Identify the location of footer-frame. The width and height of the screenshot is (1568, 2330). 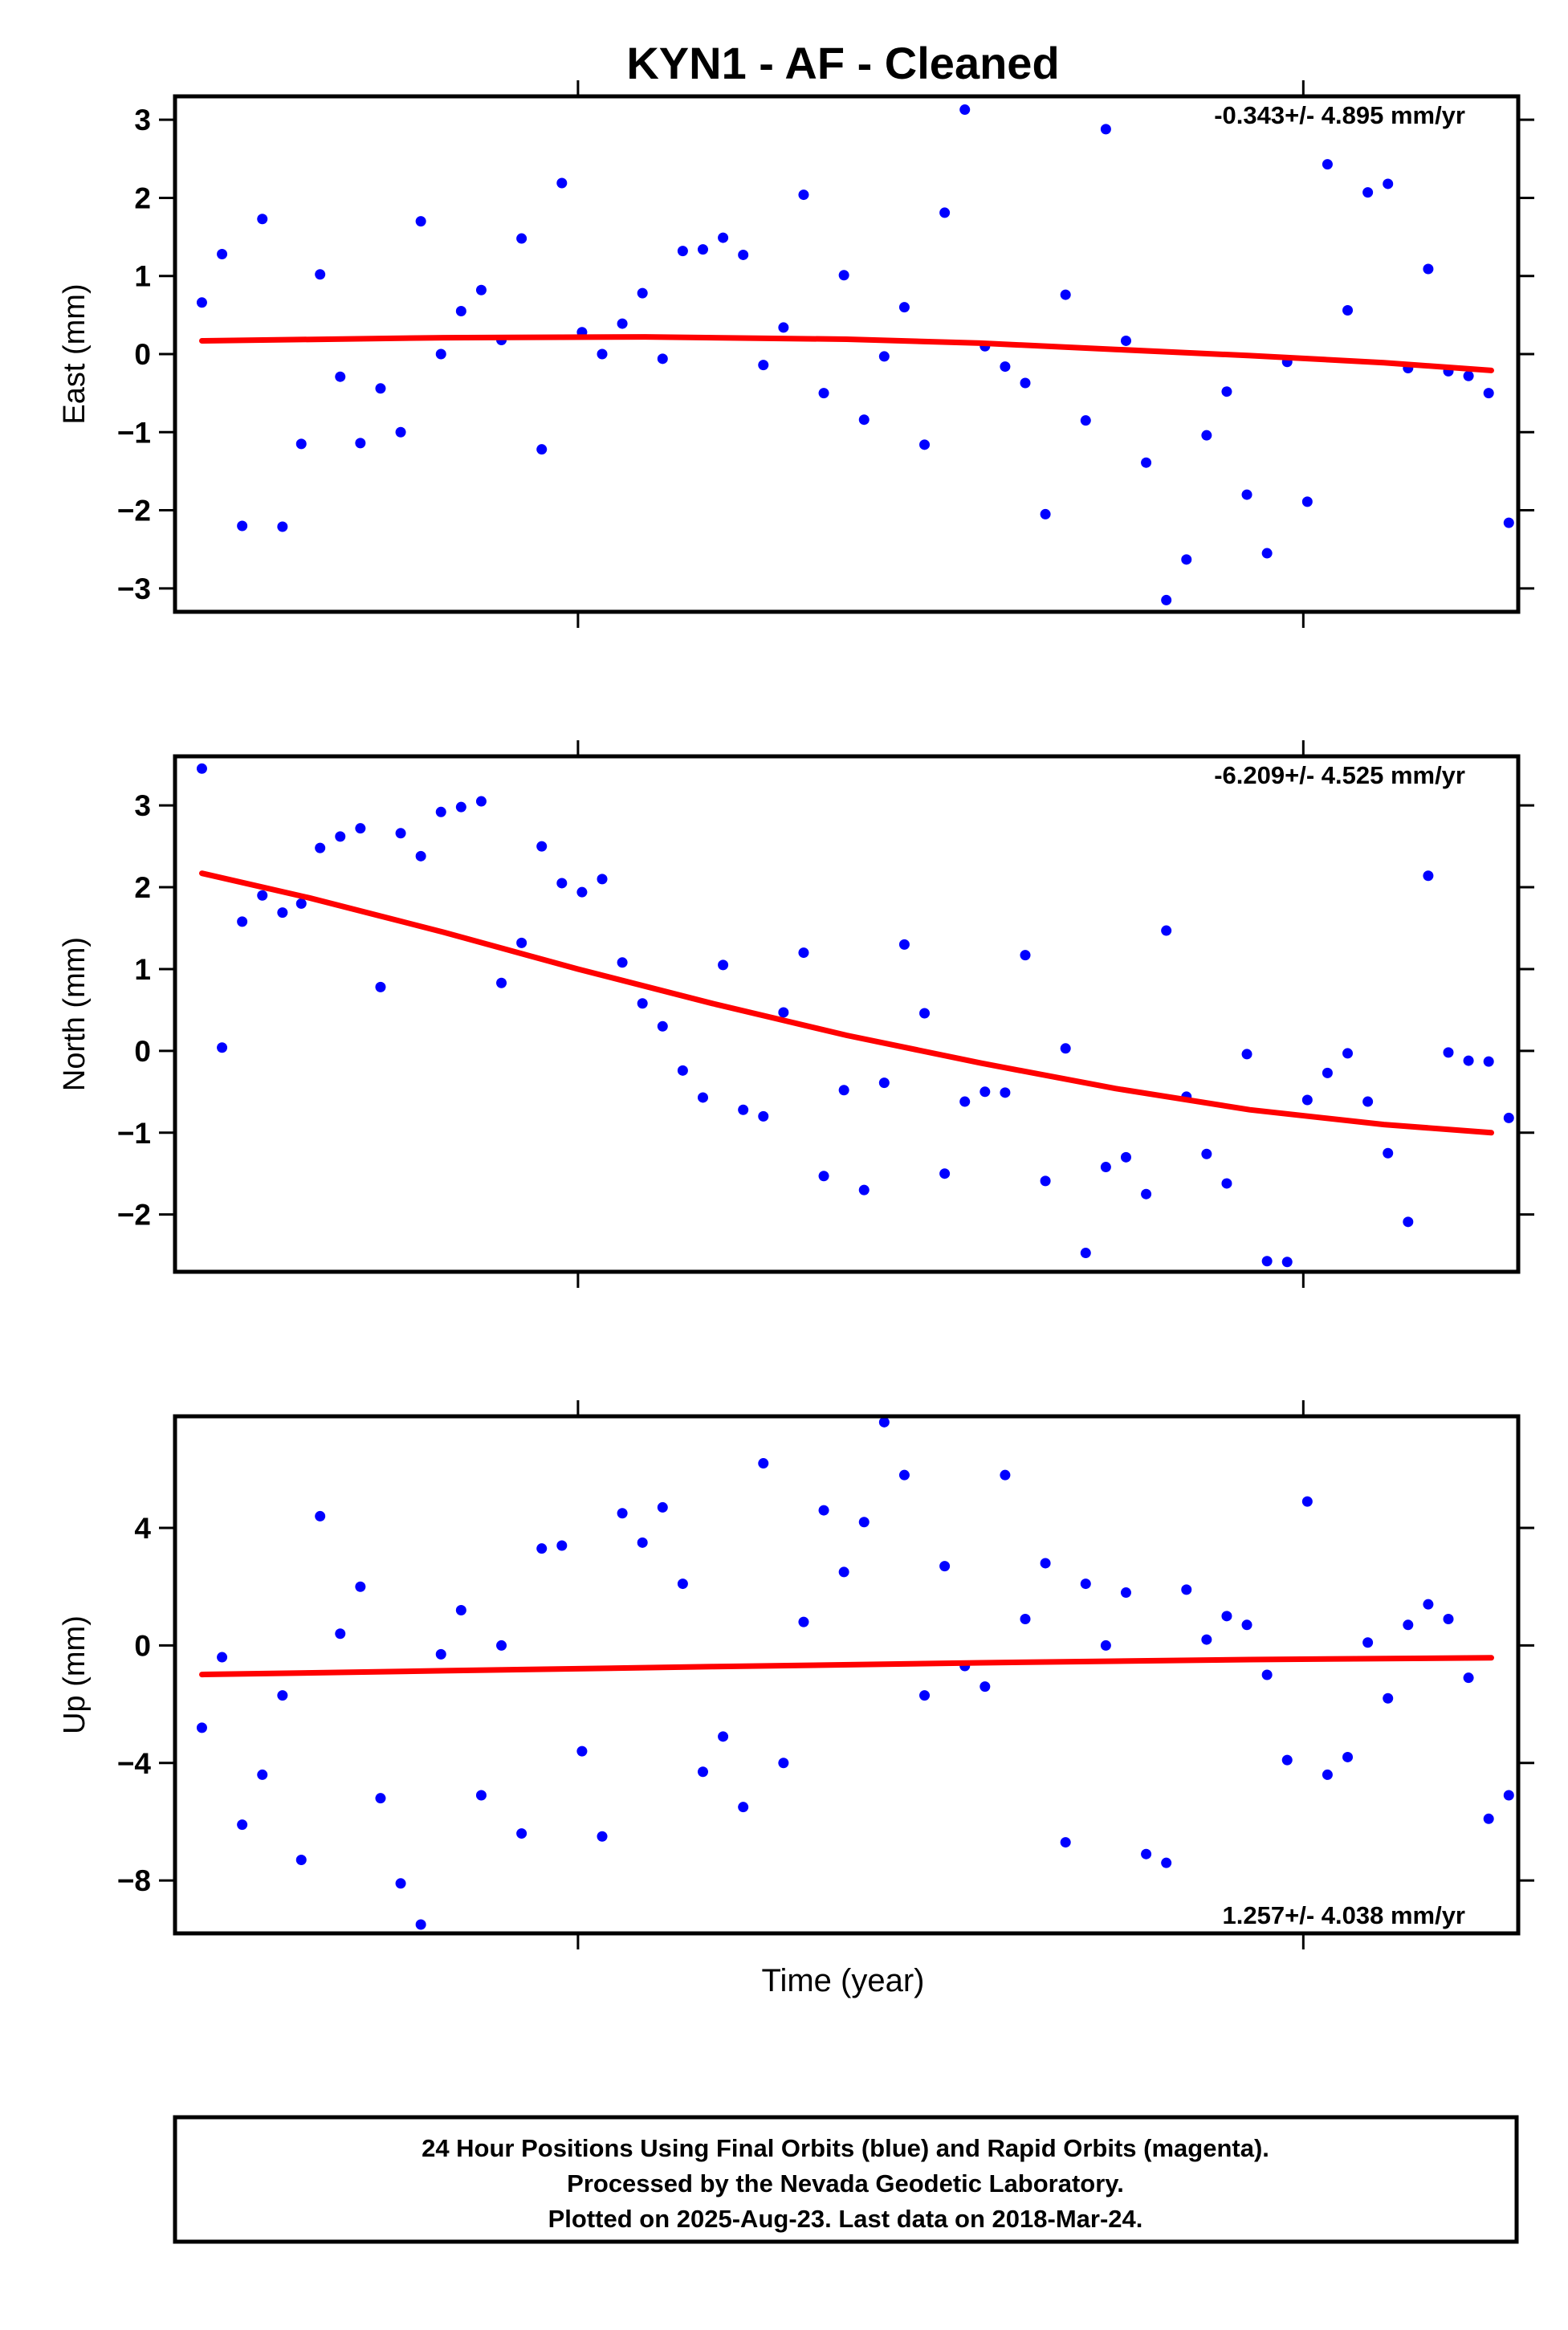
(846, 2179).